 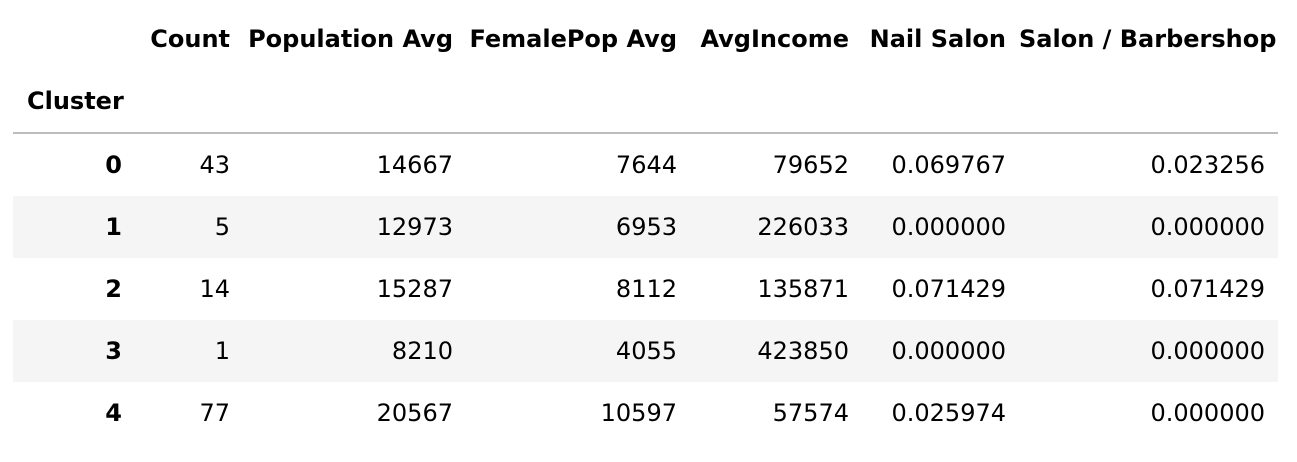 What do you see at coordinates (214, 165) in the screenshot?
I see `count-cell: 43` at bounding box center [214, 165].